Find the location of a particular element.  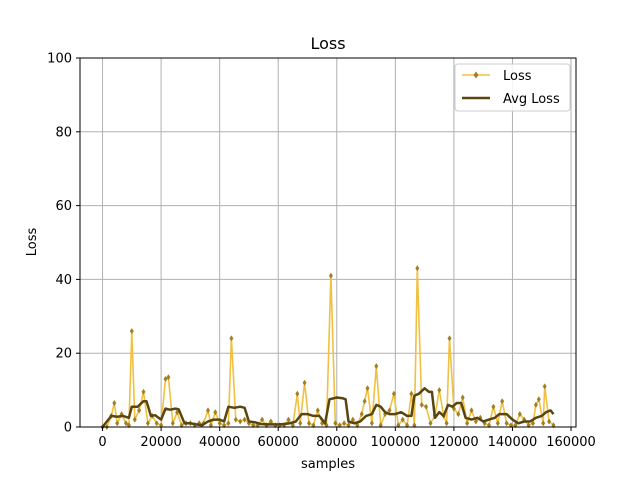

x-axis-label: samples is located at coordinates (328, 464).